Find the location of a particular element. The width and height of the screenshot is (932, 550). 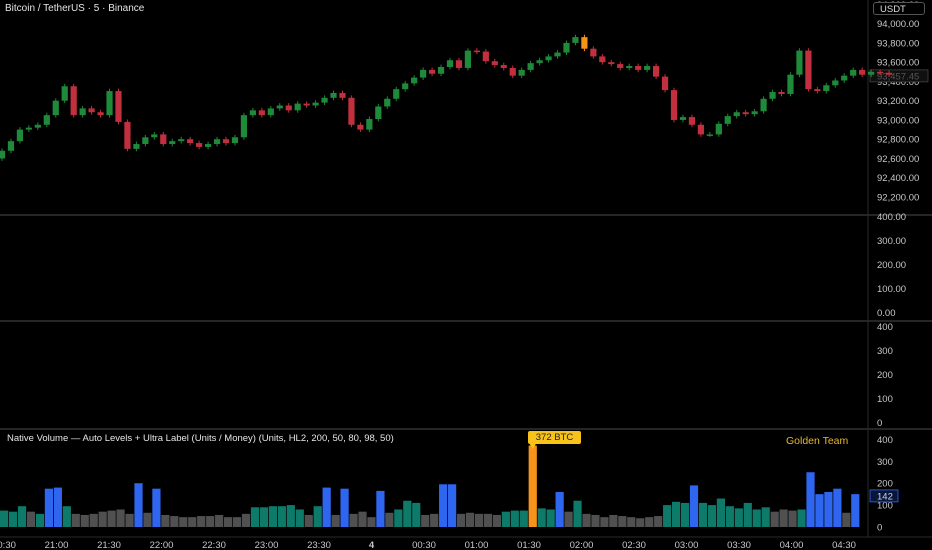

pane2-tick-label: 300.00 is located at coordinates (891, 241).